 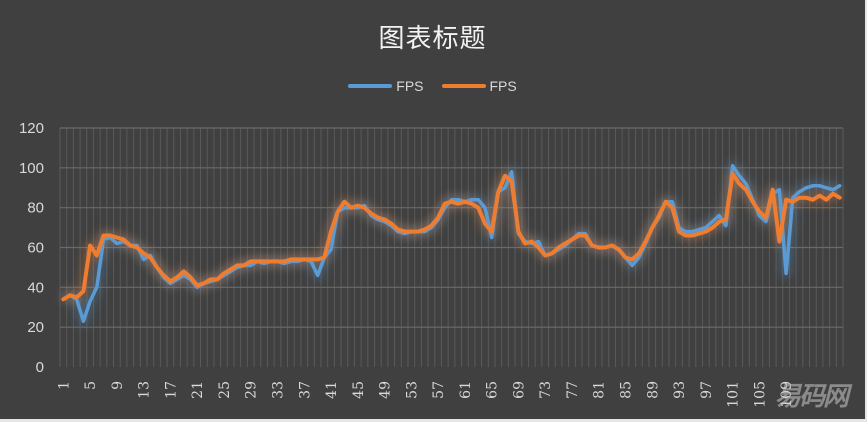 I want to click on x-tick-label: 61, so click(x=466, y=390).